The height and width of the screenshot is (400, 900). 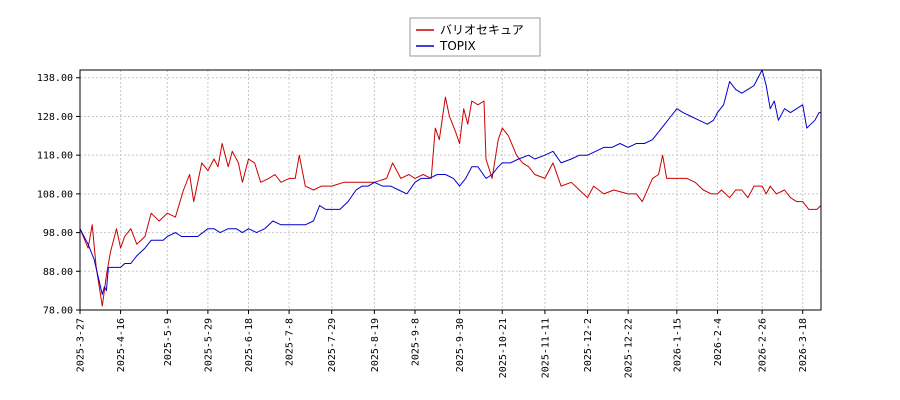 What do you see at coordinates (375, 345) in the screenshot?
I see `x-tick-label: 2025-8-19` at bounding box center [375, 345].